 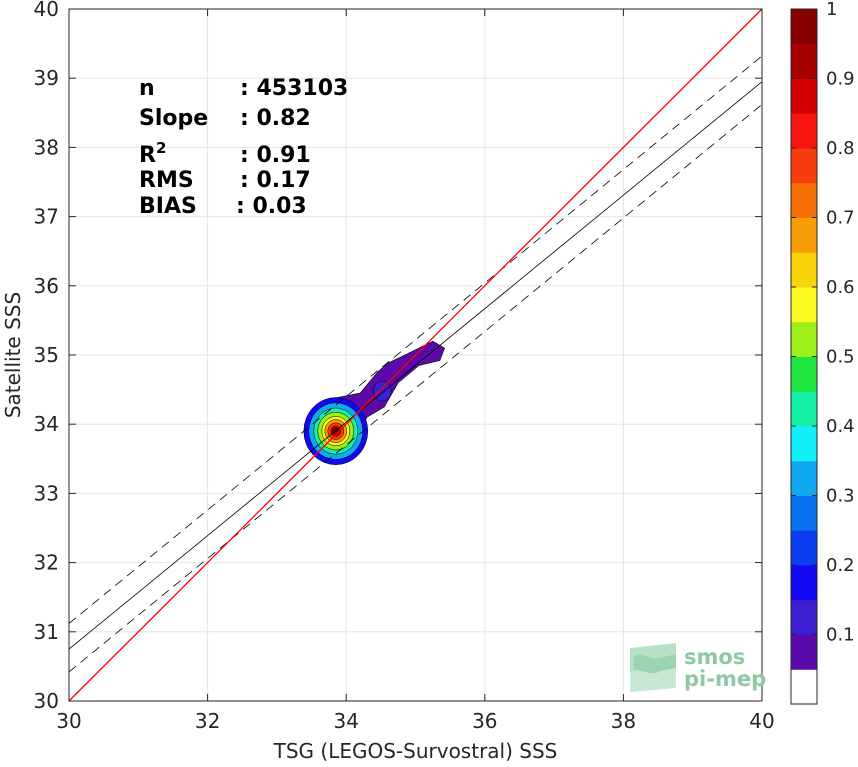 What do you see at coordinates (822, 352) in the screenshot?
I see `colorbar: 0.1 0.2 0.3 0.4 0.5 0.6 0.7 0.8 0.9 1` at bounding box center [822, 352].